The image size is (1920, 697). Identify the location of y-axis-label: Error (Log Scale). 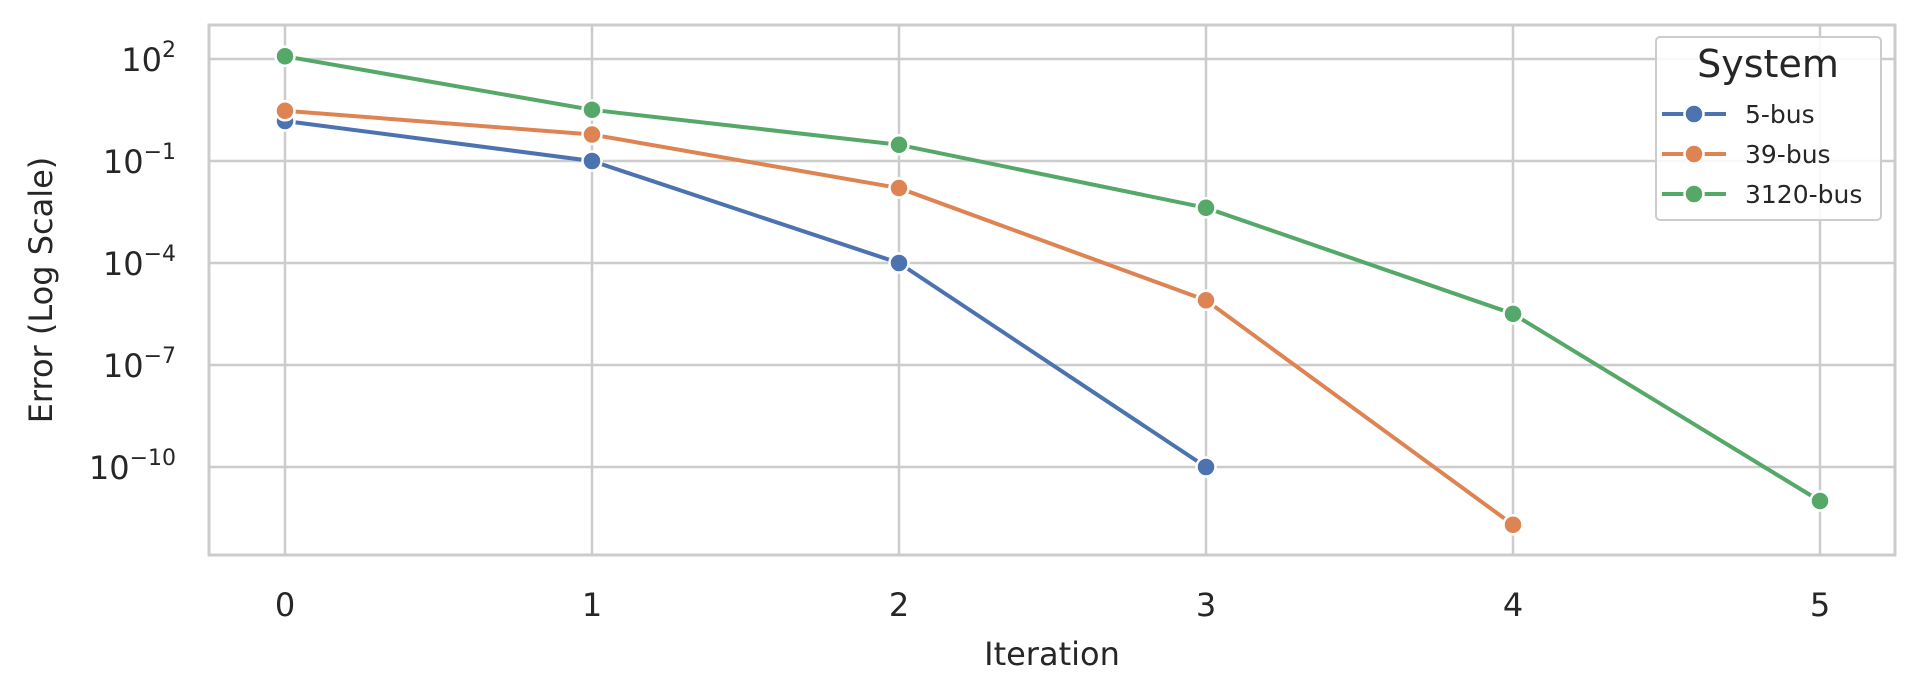
(41, 290).